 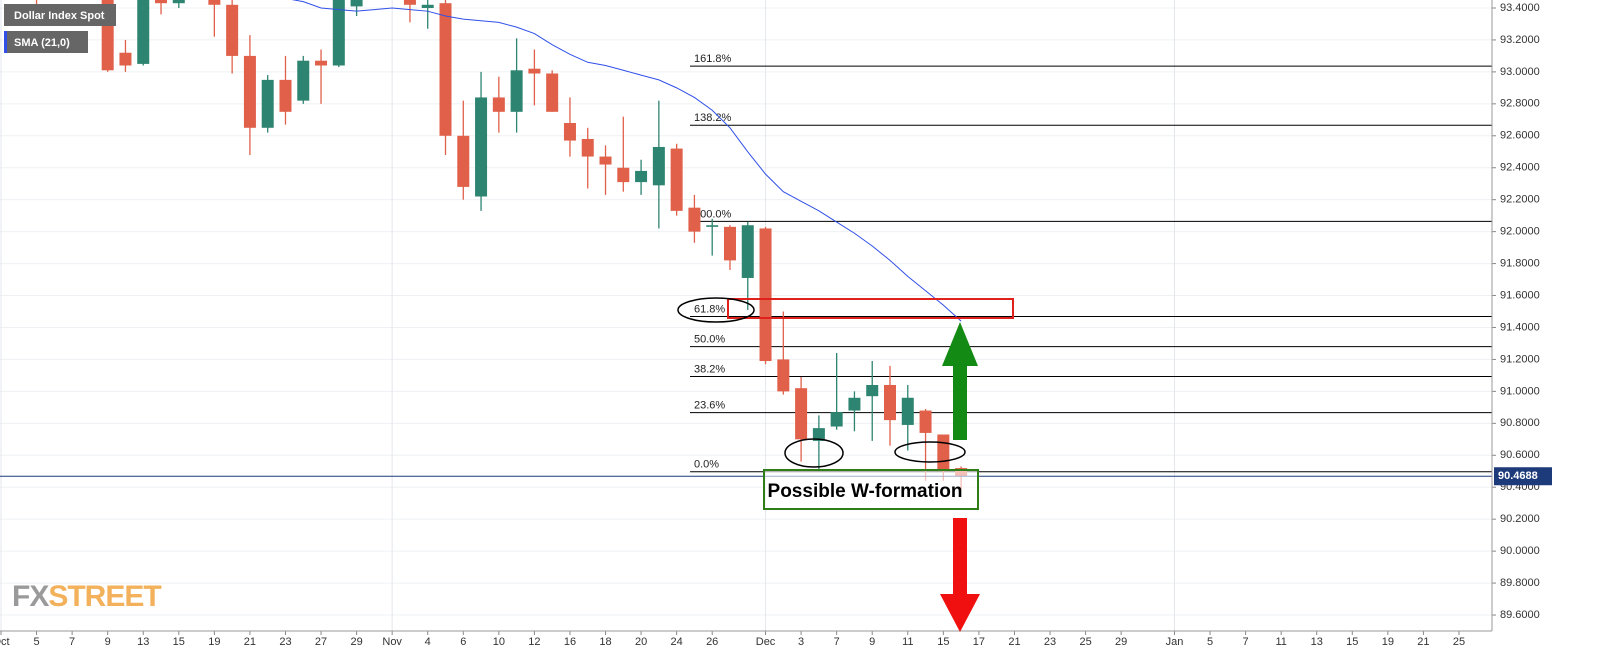 I want to click on x-tick-label: 27, so click(x=321, y=642).